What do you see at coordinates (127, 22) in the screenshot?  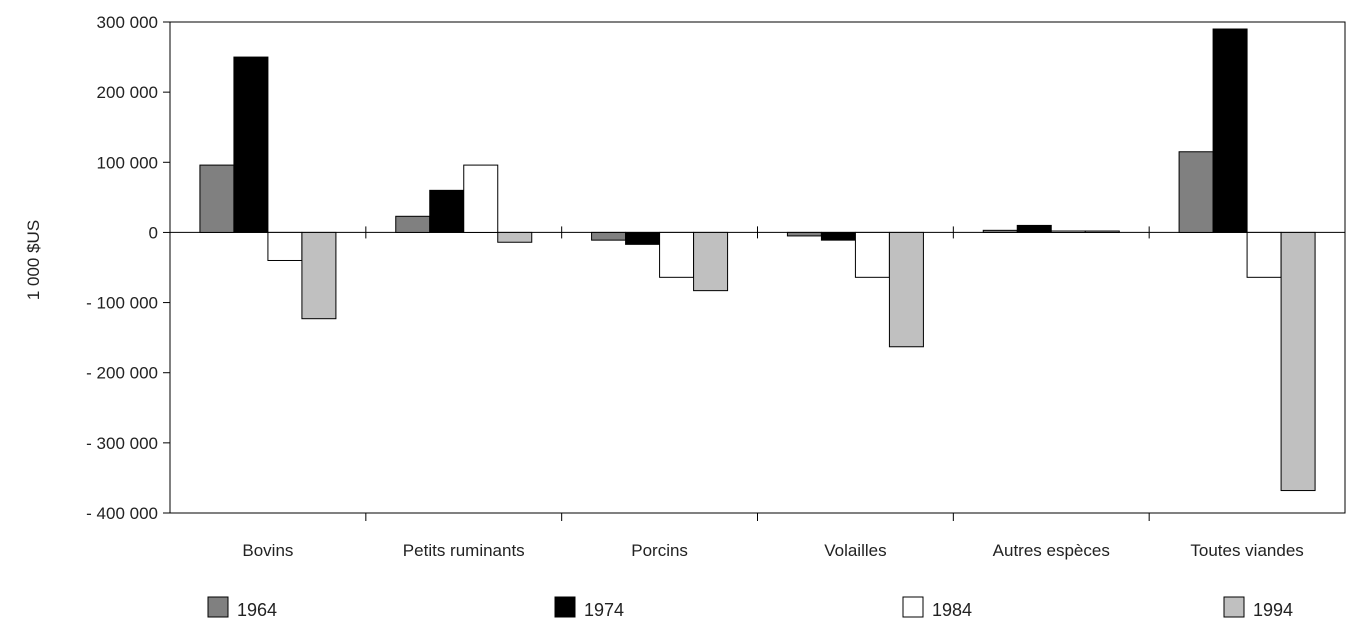 I see `y-tick-label: 300 000` at bounding box center [127, 22].